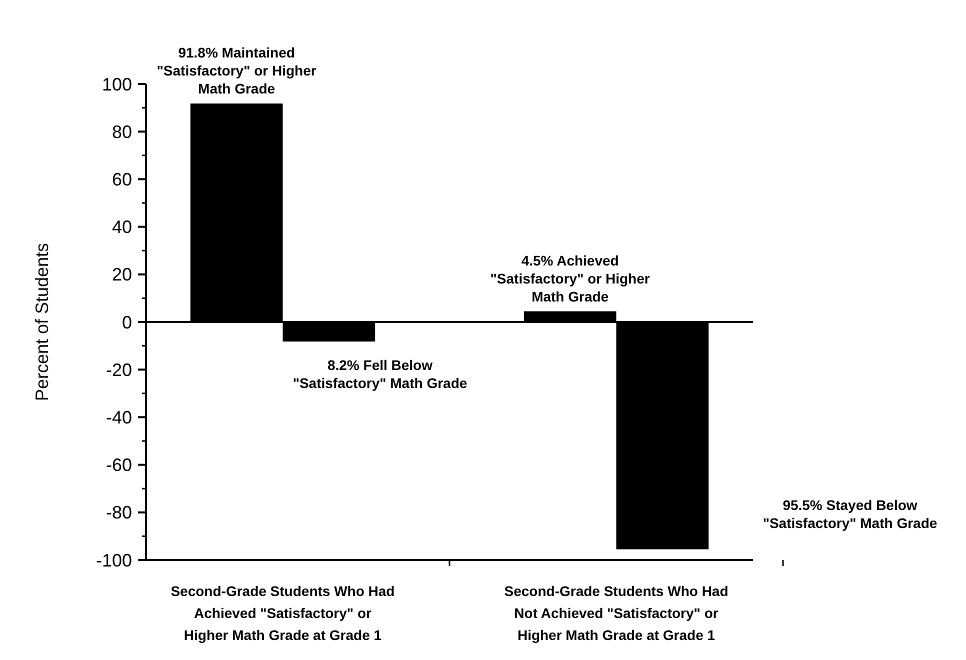  Describe the element at coordinates (850, 514) in the screenshot. I see `text: 95.5% Stayed Below "Satisfactory" Math Grade` at that location.